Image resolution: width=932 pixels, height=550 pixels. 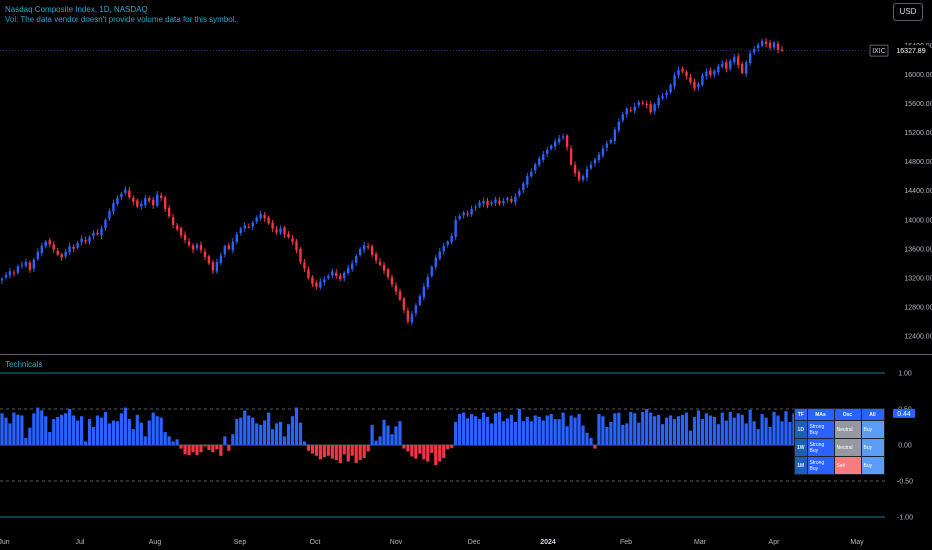 I want to click on legend-title: Nasdaq Composite Index, 1D, NASDAQ, so click(x=76, y=9).